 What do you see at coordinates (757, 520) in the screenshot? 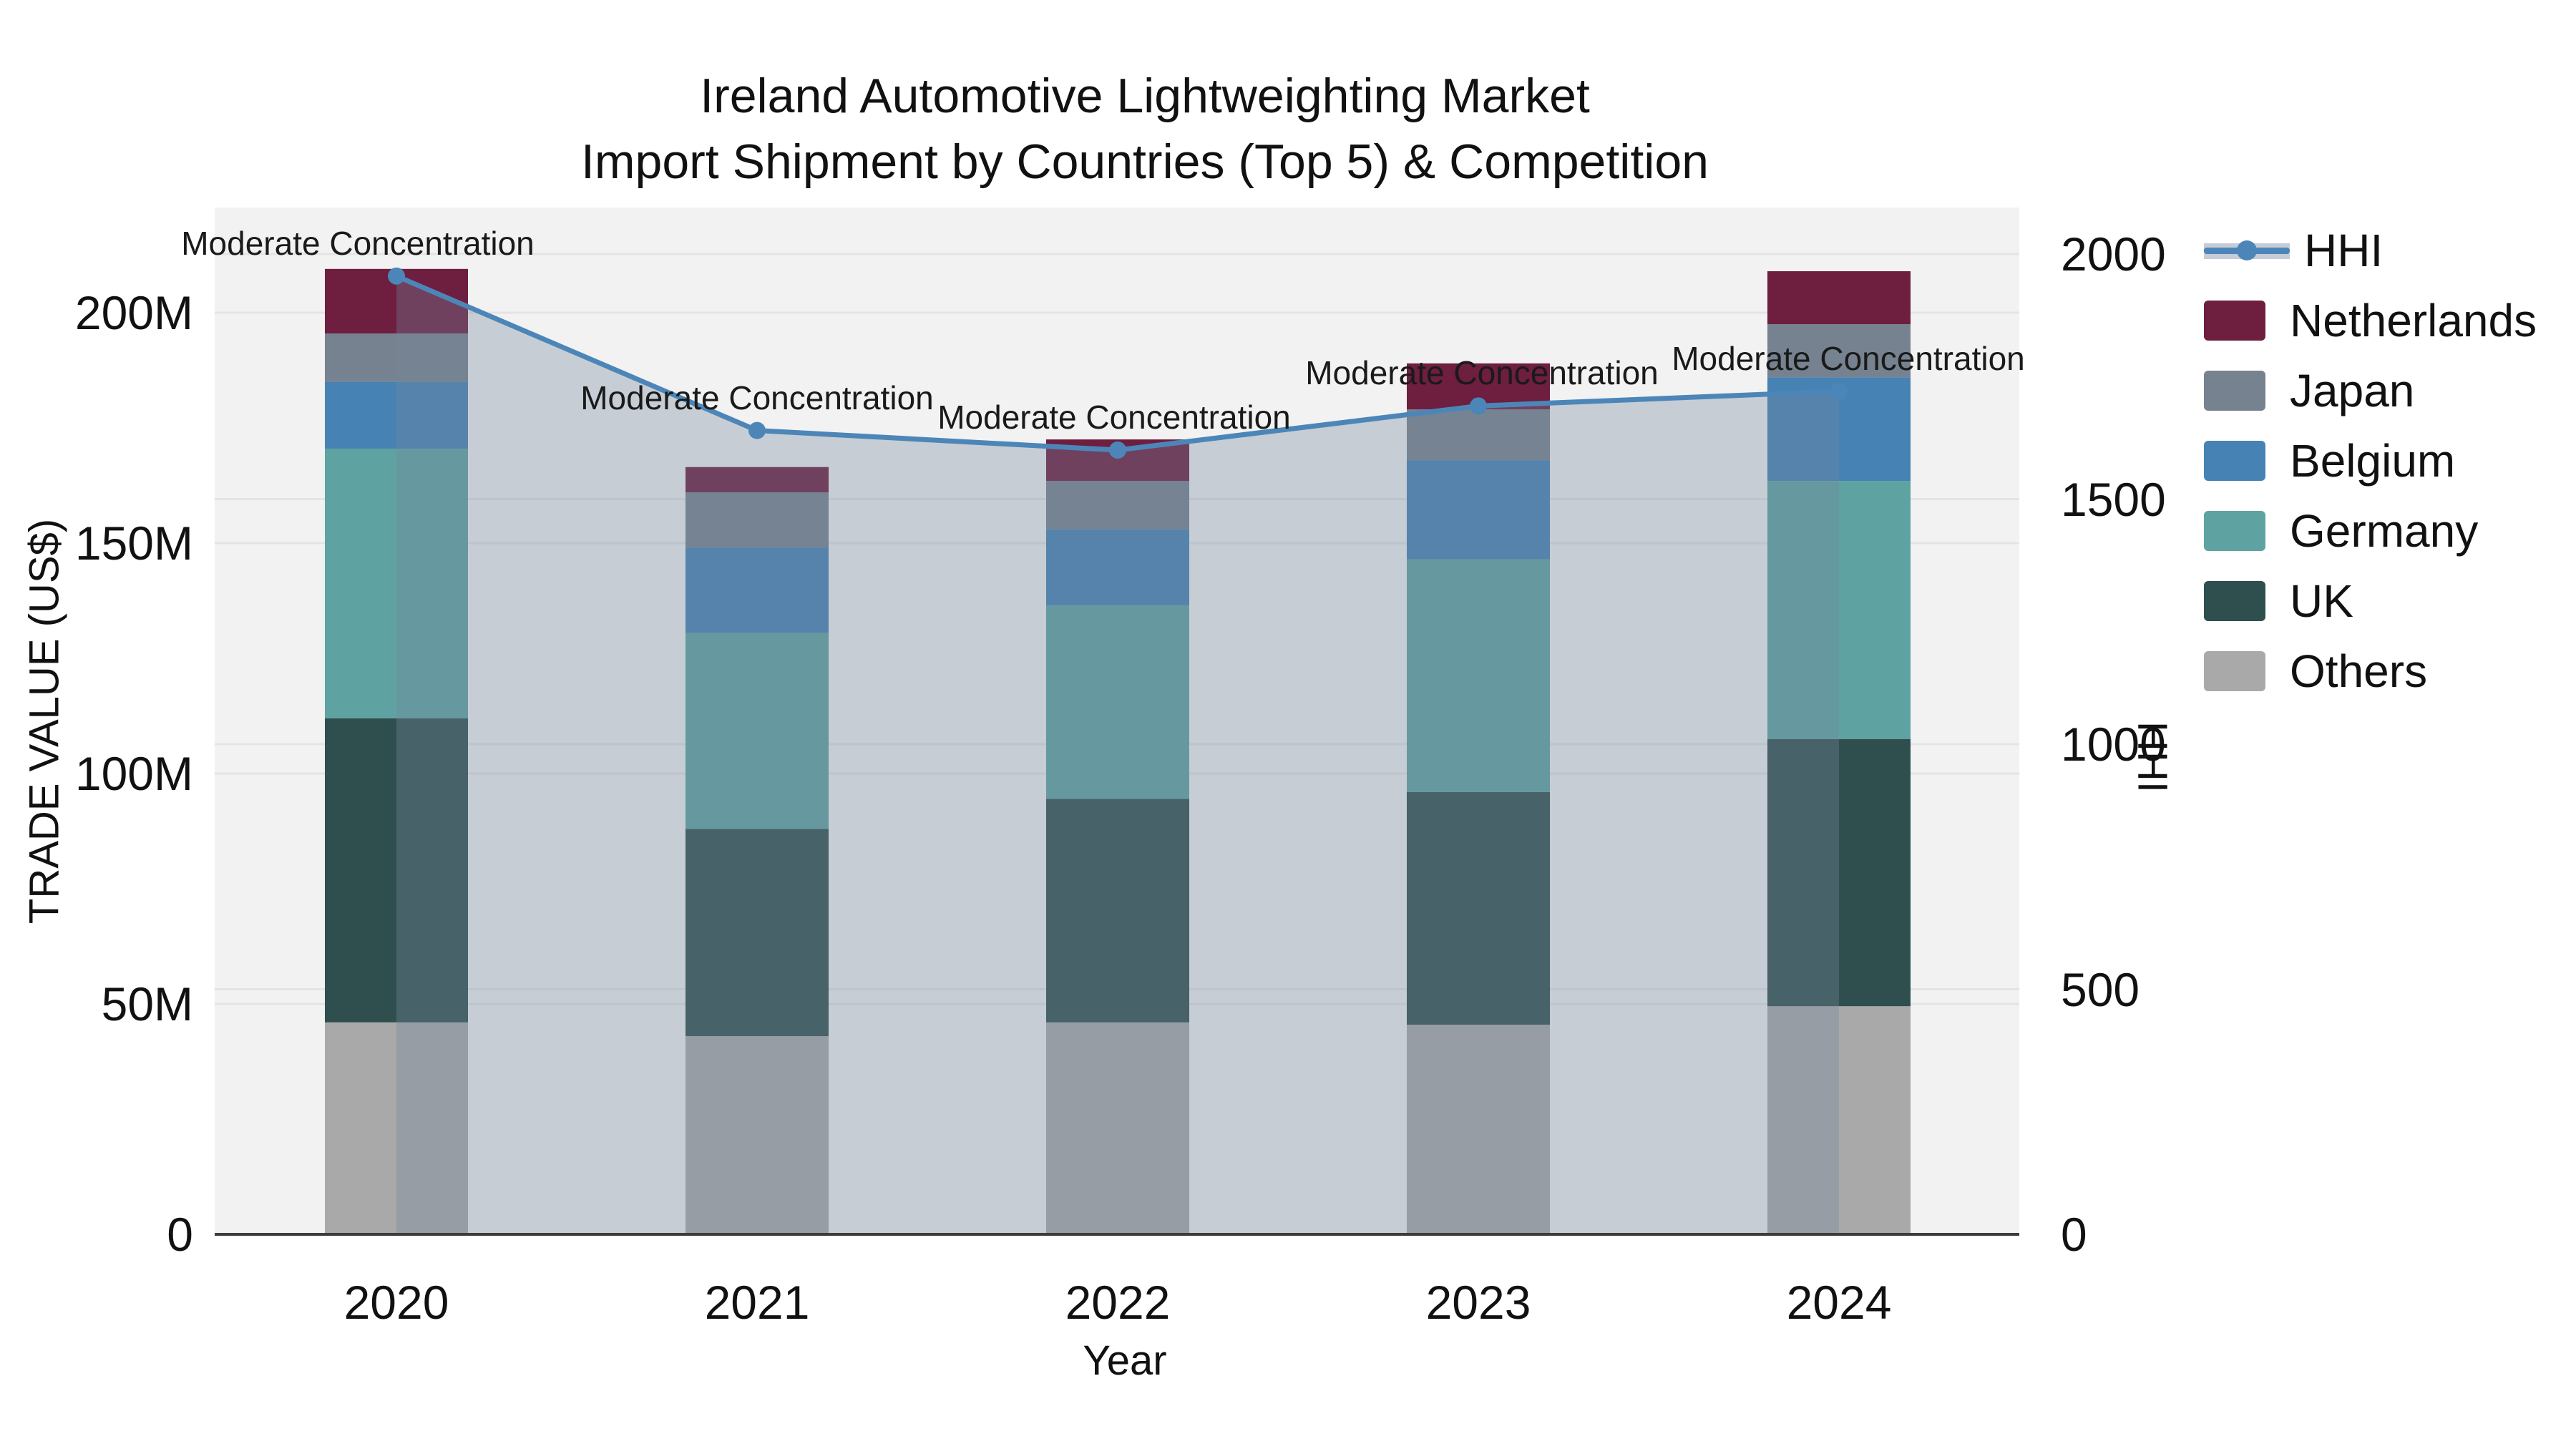
I see `bar-segment-2021-Japan` at bounding box center [757, 520].